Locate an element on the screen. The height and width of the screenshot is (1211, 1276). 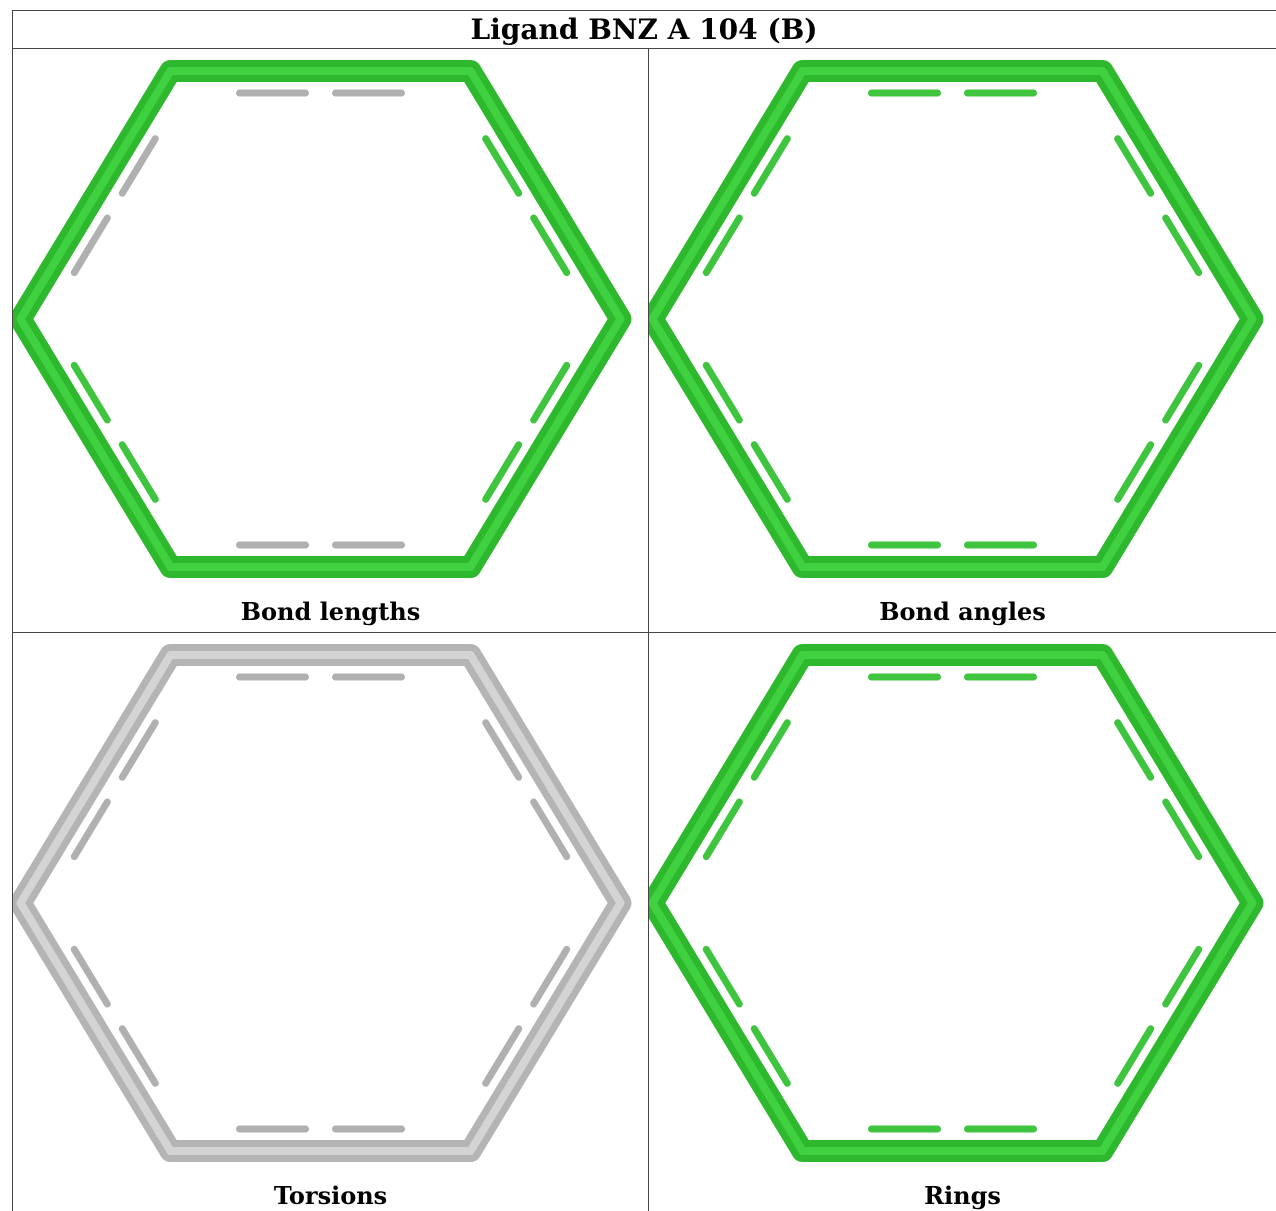
table-header-divider is located at coordinates (644, 48).